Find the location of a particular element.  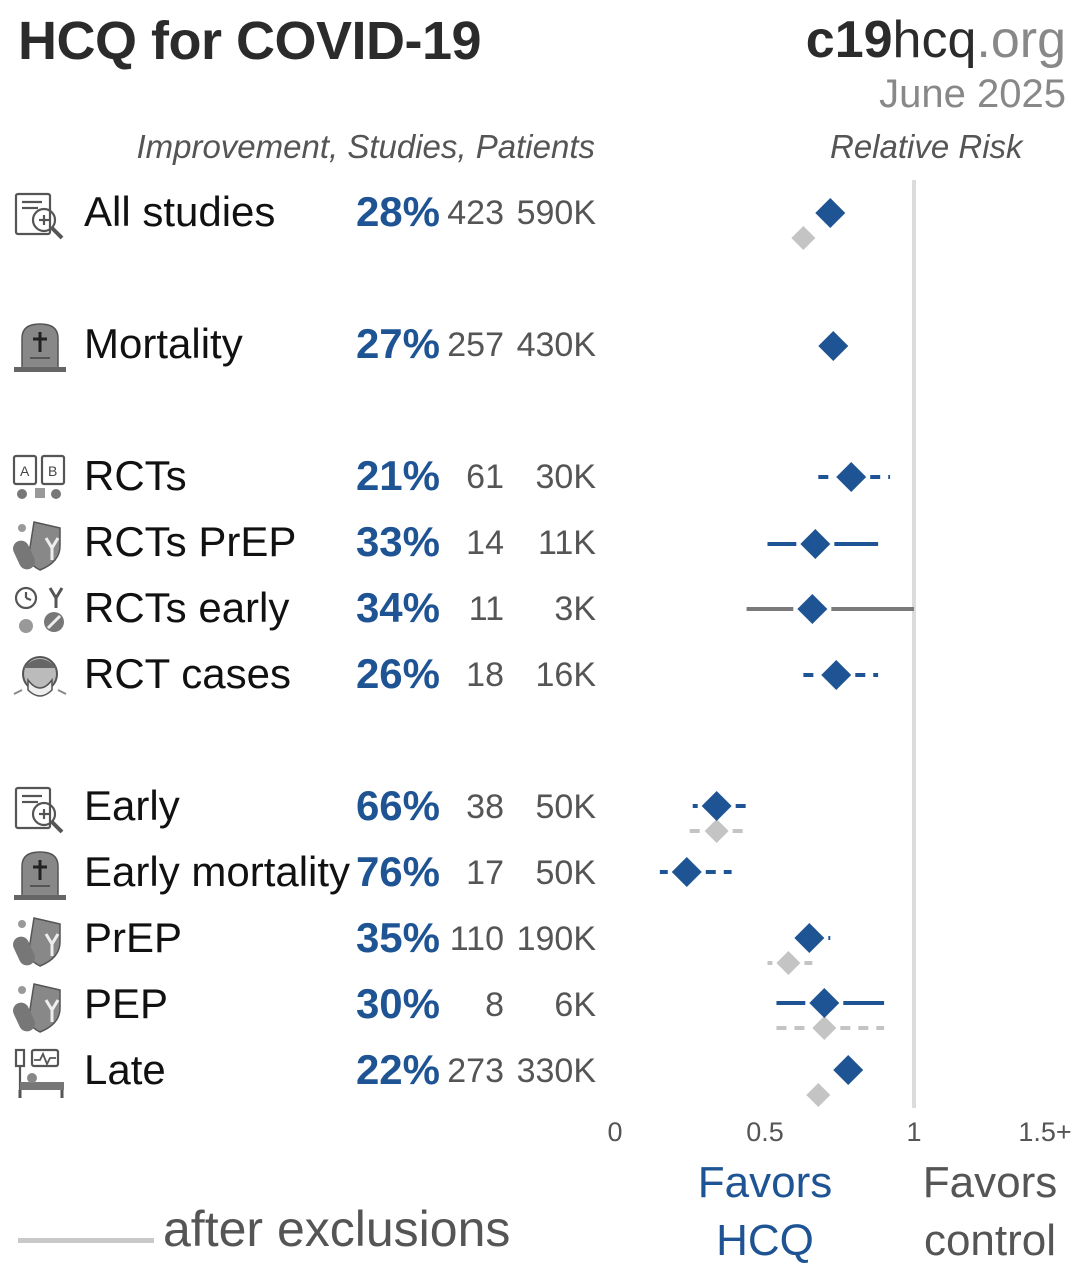

row-improvement: 26% is located at coordinates (397, 673).